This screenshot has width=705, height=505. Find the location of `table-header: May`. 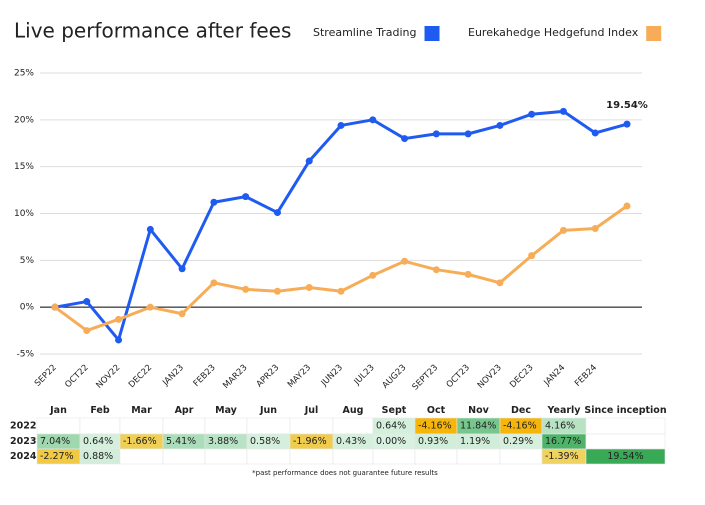

table-header: May is located at coordinates (226, 410).